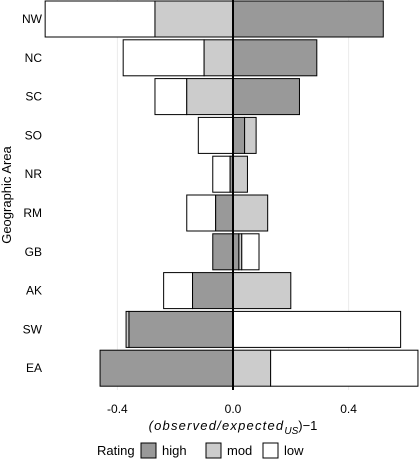  I want to click on bar-segment-rm-low, so click(201, 213).